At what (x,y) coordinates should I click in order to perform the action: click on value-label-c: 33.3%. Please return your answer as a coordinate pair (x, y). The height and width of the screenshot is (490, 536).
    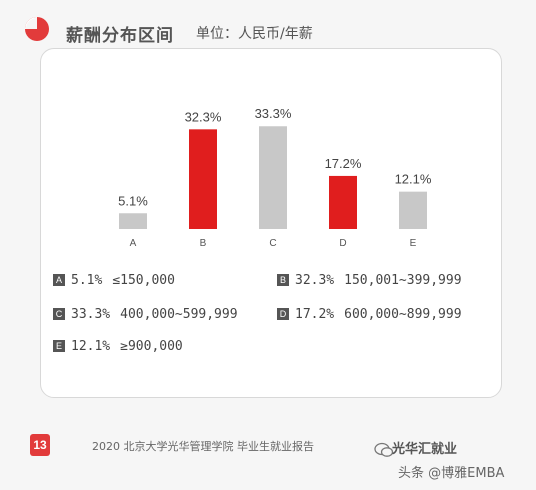
    Looking at the image, I should click on (273, 113).